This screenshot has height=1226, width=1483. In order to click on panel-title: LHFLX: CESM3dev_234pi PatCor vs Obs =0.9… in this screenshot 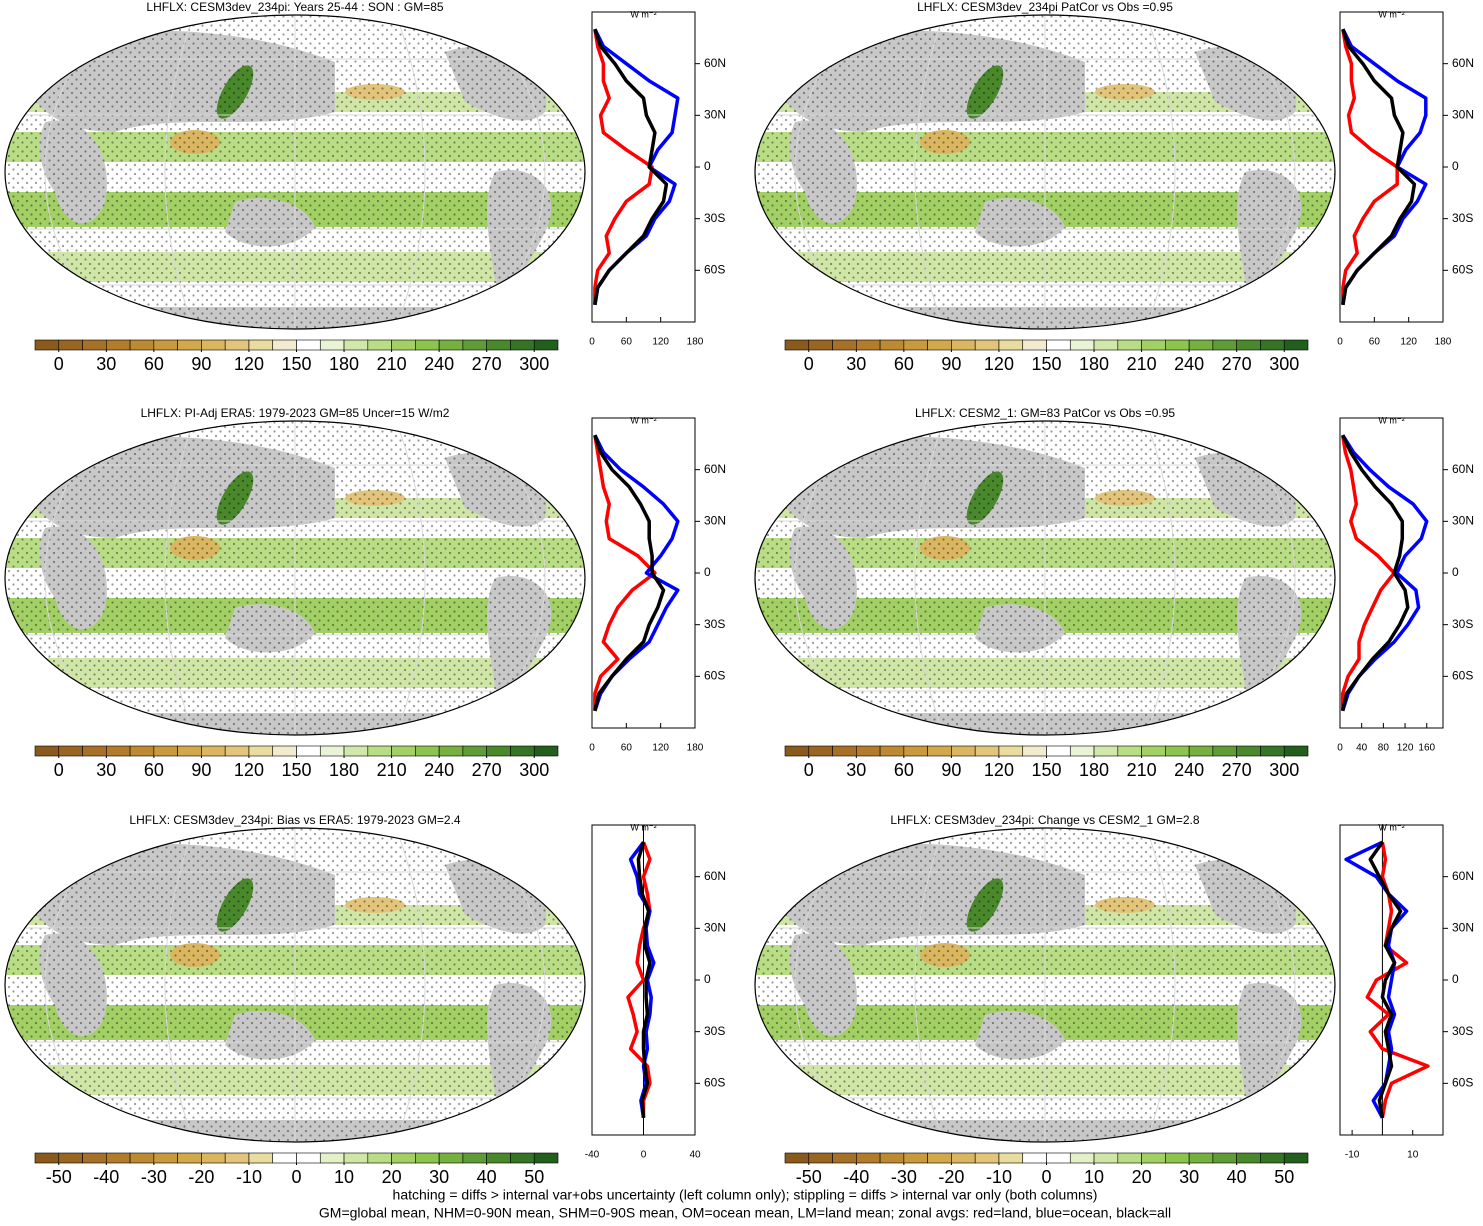, I will do `click(1045, 7)`.